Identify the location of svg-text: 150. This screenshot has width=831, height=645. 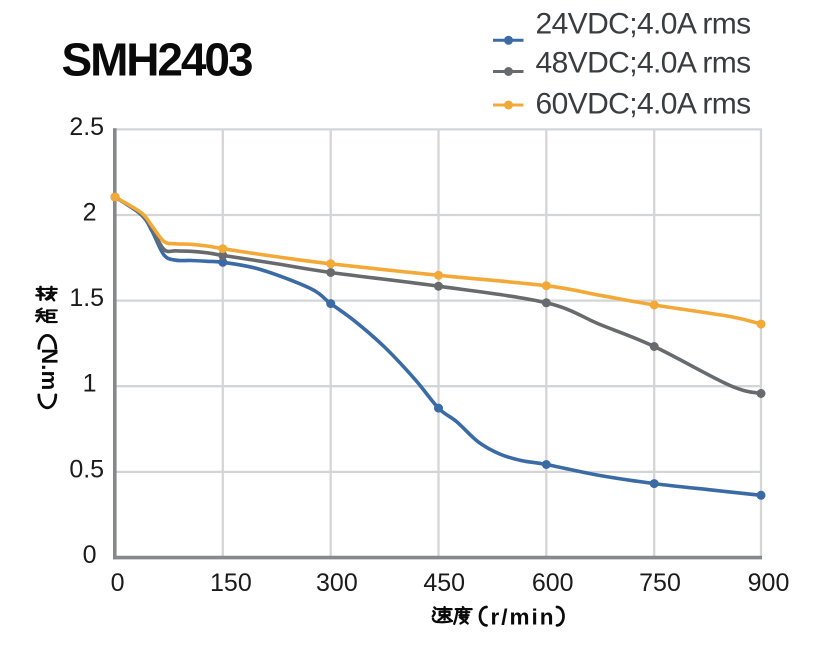
(231, 583).